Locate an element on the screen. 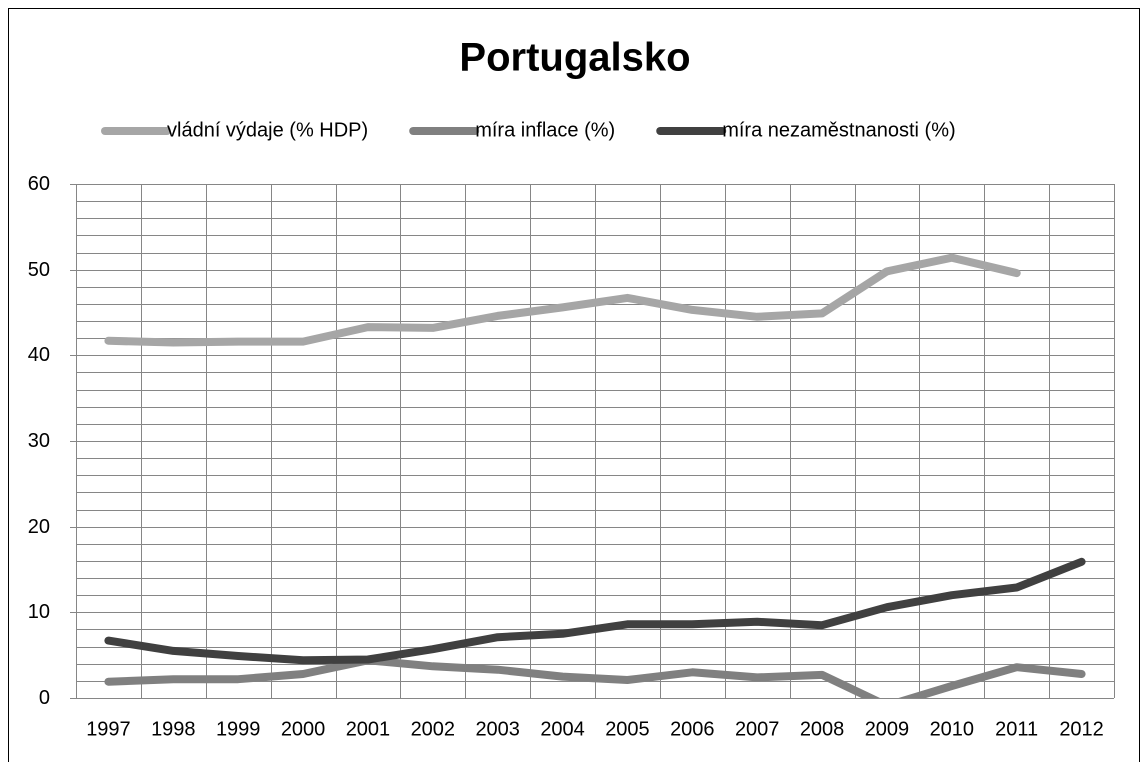 Image resolution: width=1141 pixels, height=762 pixels. x-tick-label: 2001 is located at coordinates (368, 729).